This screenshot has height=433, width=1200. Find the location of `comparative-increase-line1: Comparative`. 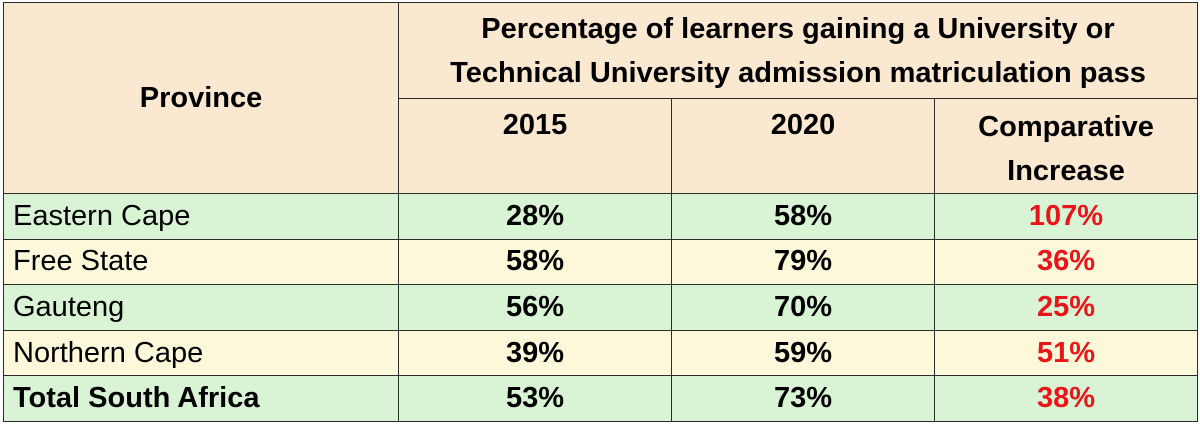

comparative-increase-line1: Comparative is located at coordinates (1066, 127).